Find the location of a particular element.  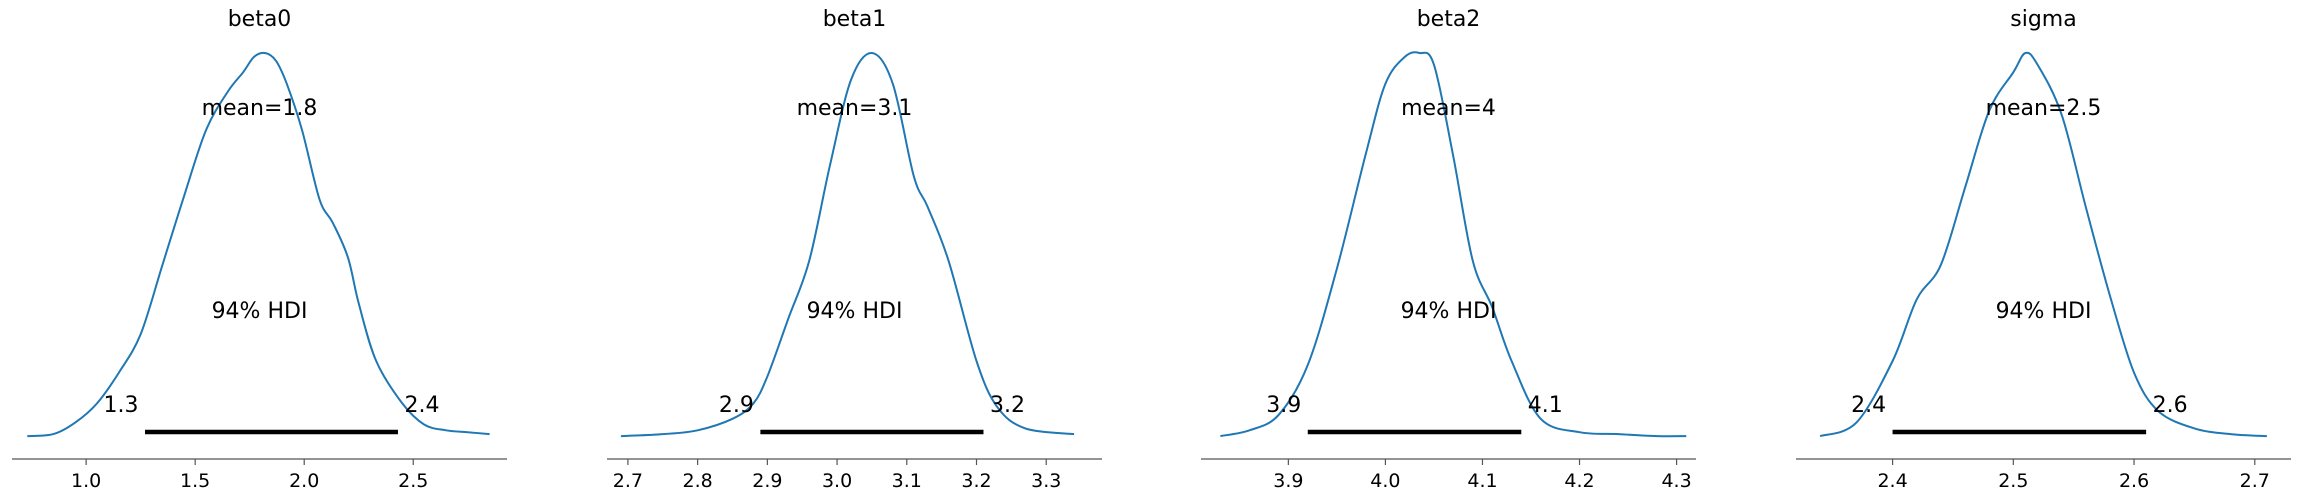

x-tick-label: 3.0 is located at coordinates (837, 481).